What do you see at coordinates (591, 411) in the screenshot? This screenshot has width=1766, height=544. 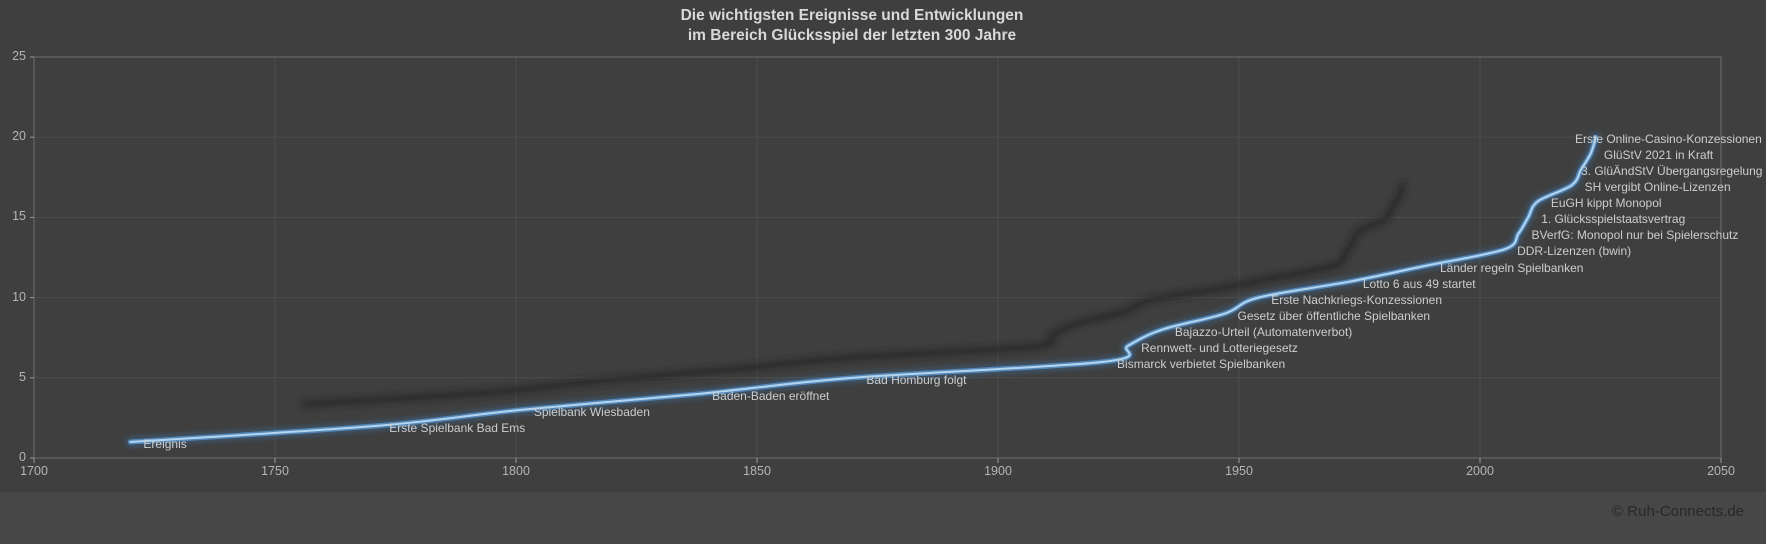 I see `event-label: Spielbank Wiesbaden` at bounding box center [591, 411].